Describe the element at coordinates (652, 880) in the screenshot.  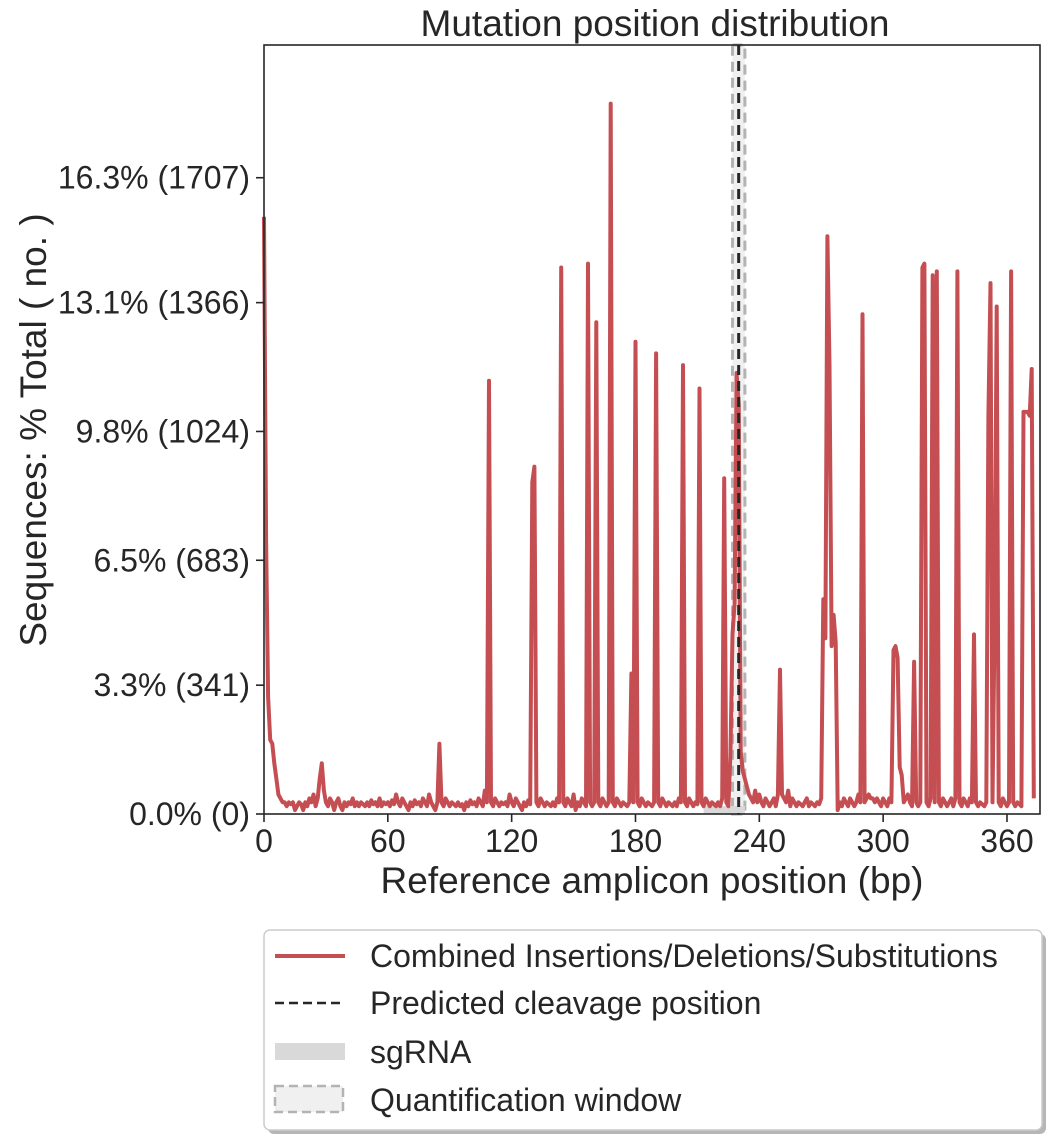
I see `x-axis-title: Reference amplicon position (bp)` at that location.